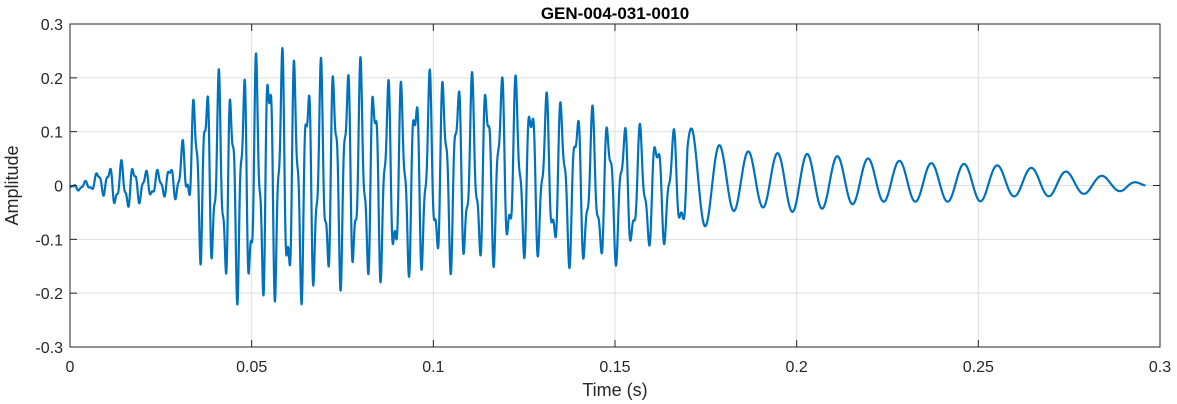 The image size is (1177, 404). Describe the element at coordinates (52, 133) in the screenshot. I see `y-tick-label: 0.1` at that location.